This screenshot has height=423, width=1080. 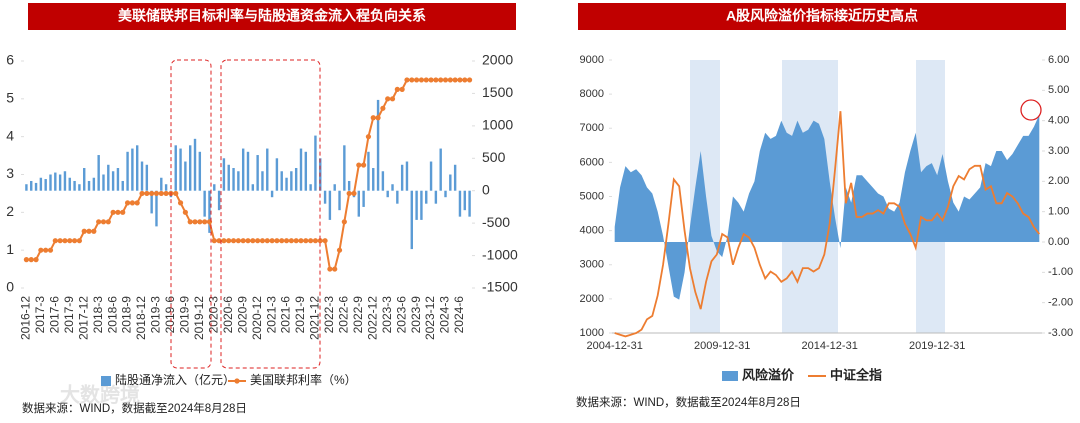 I want to click on chart-title: A股风险溢价指标接近历史高点, so click(x=822, y=16).